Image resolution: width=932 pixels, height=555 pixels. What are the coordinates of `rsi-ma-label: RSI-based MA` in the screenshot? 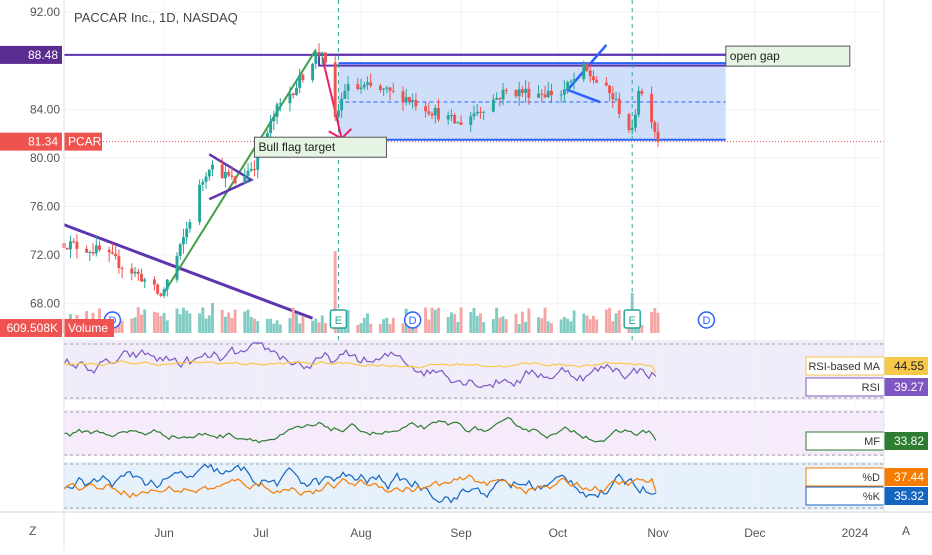 It's located at (844, 367).